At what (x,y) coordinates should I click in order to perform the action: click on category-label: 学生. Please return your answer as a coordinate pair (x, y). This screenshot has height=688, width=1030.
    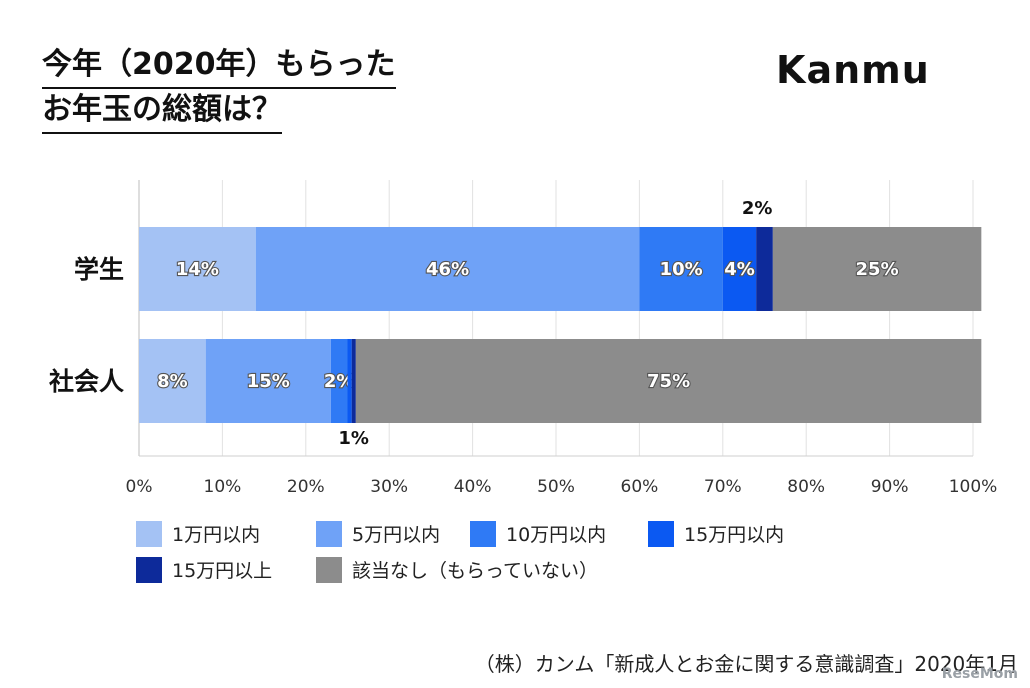
    Looking at the image, I should click on (99, 269).